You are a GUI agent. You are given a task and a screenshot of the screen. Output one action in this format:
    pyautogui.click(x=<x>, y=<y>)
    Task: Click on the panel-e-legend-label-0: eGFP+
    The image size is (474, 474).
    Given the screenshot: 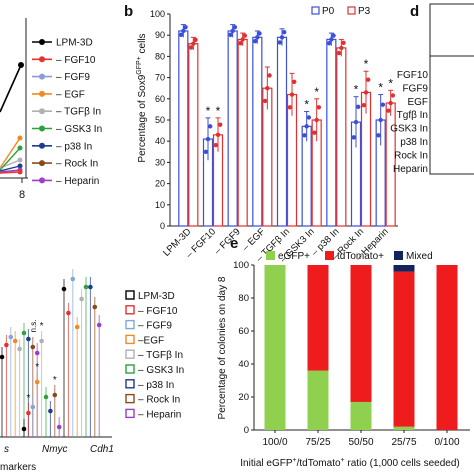 What is the action you would take?
    pyautogui.click(x=294, y=256)
    